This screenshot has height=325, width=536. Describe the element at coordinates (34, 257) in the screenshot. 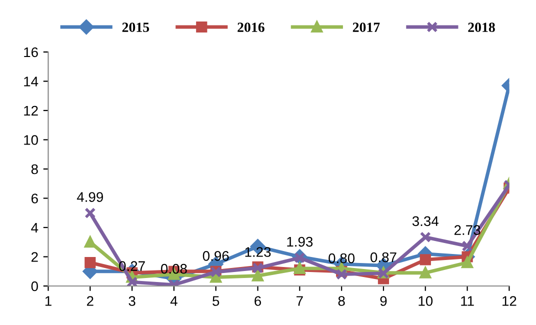

I see `y-tick-label: 2` at that location.